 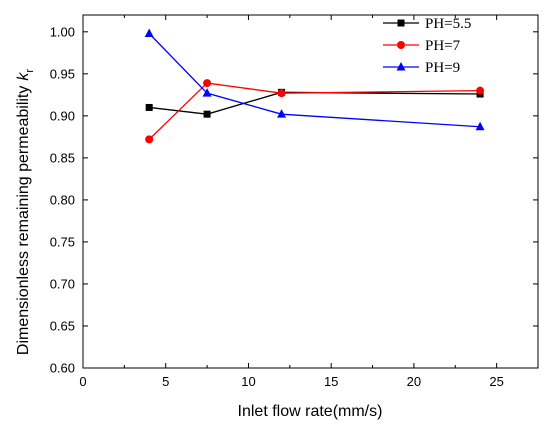 I want to click on legend-label: PH=9, so click(x=442, y=68).